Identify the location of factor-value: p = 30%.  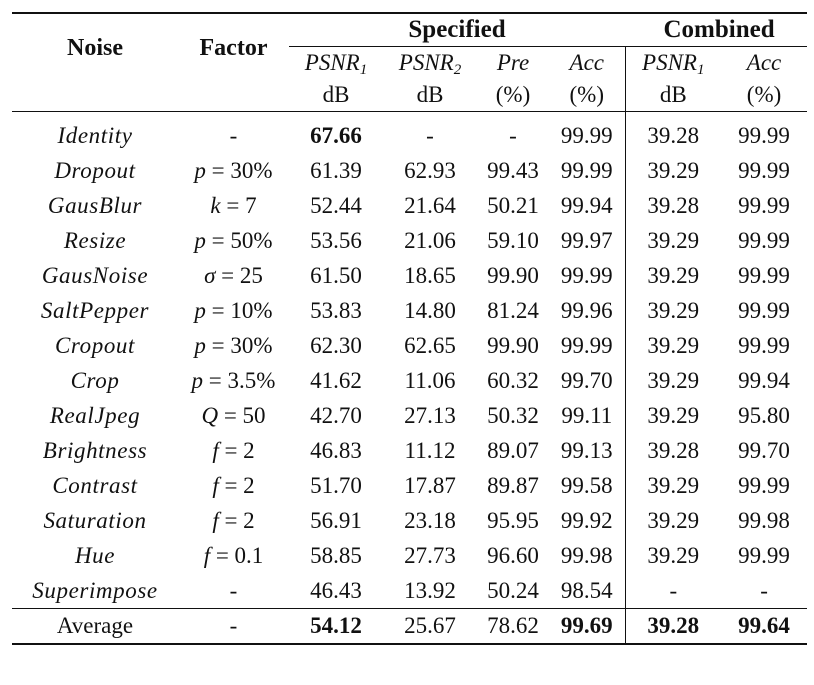
(233, 170).